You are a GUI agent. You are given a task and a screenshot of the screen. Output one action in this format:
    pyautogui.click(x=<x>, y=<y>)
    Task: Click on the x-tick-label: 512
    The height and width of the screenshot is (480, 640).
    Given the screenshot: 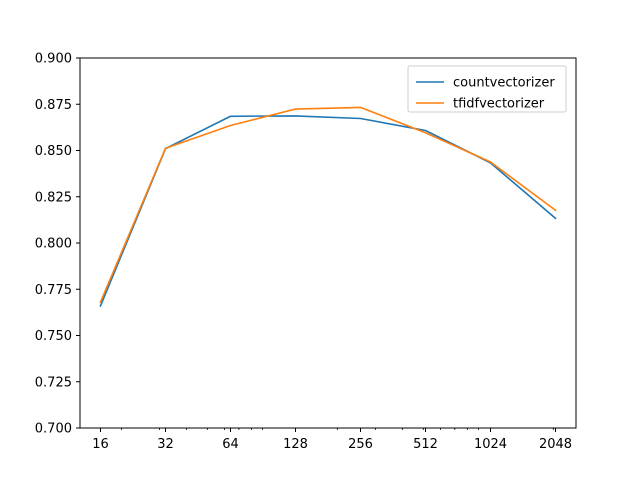 What is the action you would take?
    pyautogui.click(x=425, y=444)
    